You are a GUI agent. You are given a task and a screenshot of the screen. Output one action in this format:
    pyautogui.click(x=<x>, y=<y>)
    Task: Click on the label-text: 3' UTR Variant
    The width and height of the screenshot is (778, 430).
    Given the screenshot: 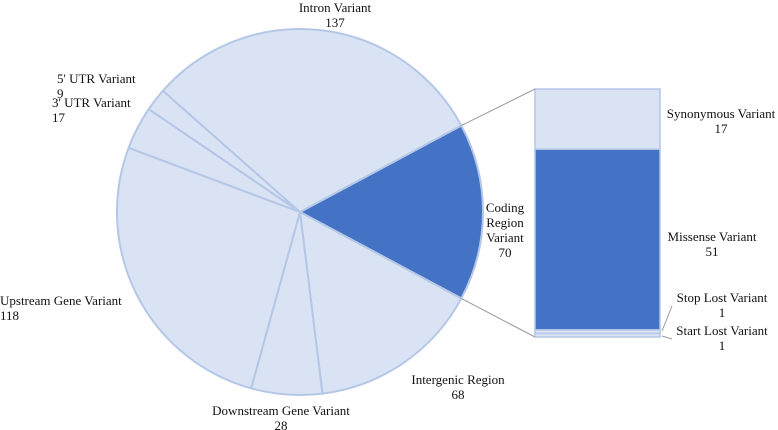 What is the action you would take?
    pyautogui.click(x=91, y=102)
    